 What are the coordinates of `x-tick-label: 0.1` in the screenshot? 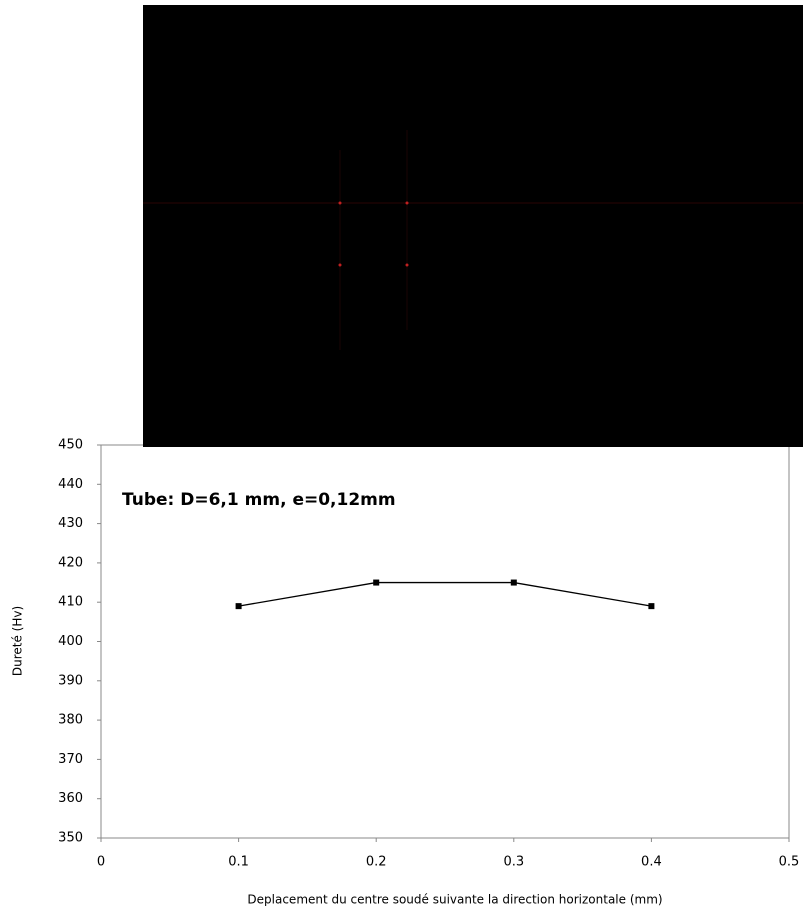 It's located at (238, 862).